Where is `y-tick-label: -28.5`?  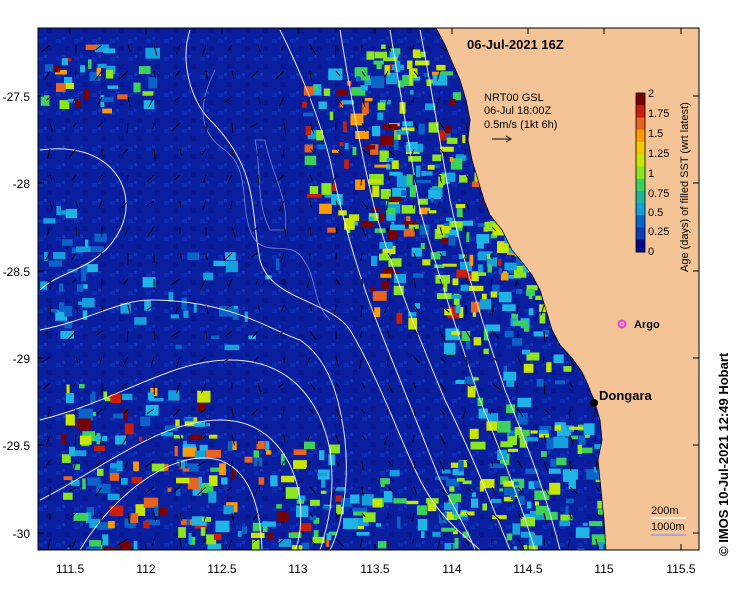 y-tick-label: -28.5 is located at coordinates (17, 272).